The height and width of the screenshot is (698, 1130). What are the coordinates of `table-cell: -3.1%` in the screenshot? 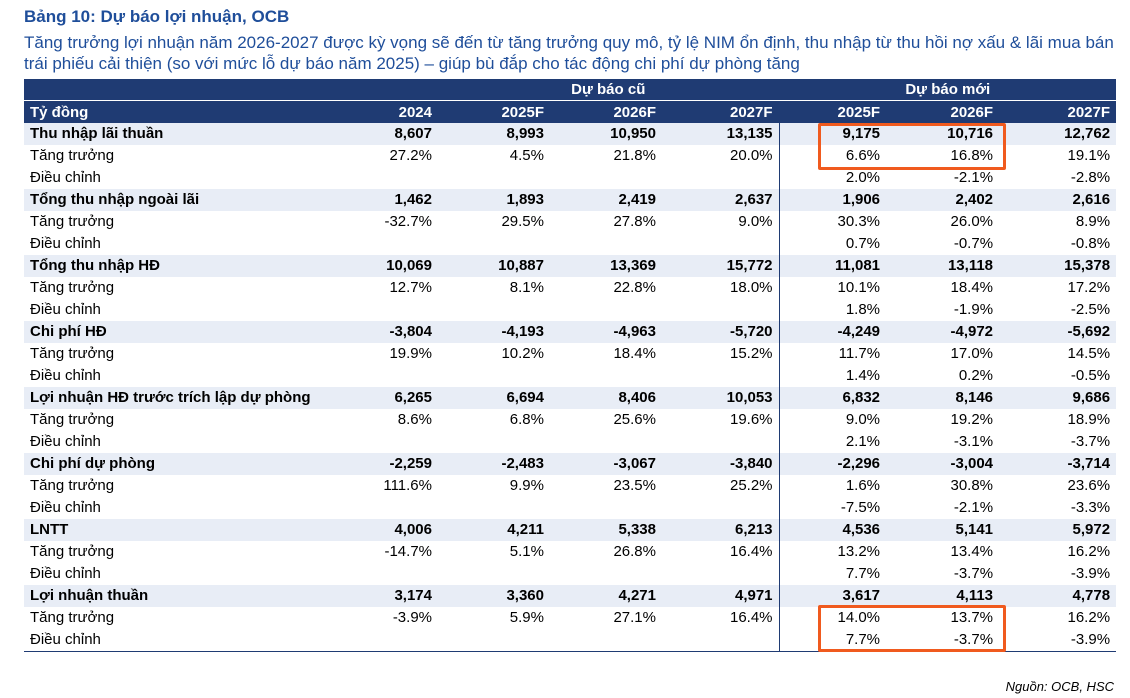 It's located at (973, 441).